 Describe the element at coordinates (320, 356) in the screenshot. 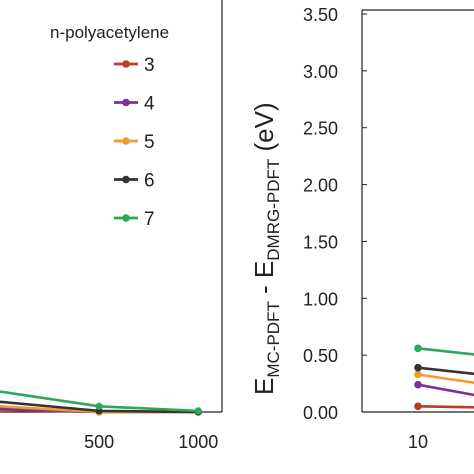

I see `right-y-tick-label: 0.50` at that location.